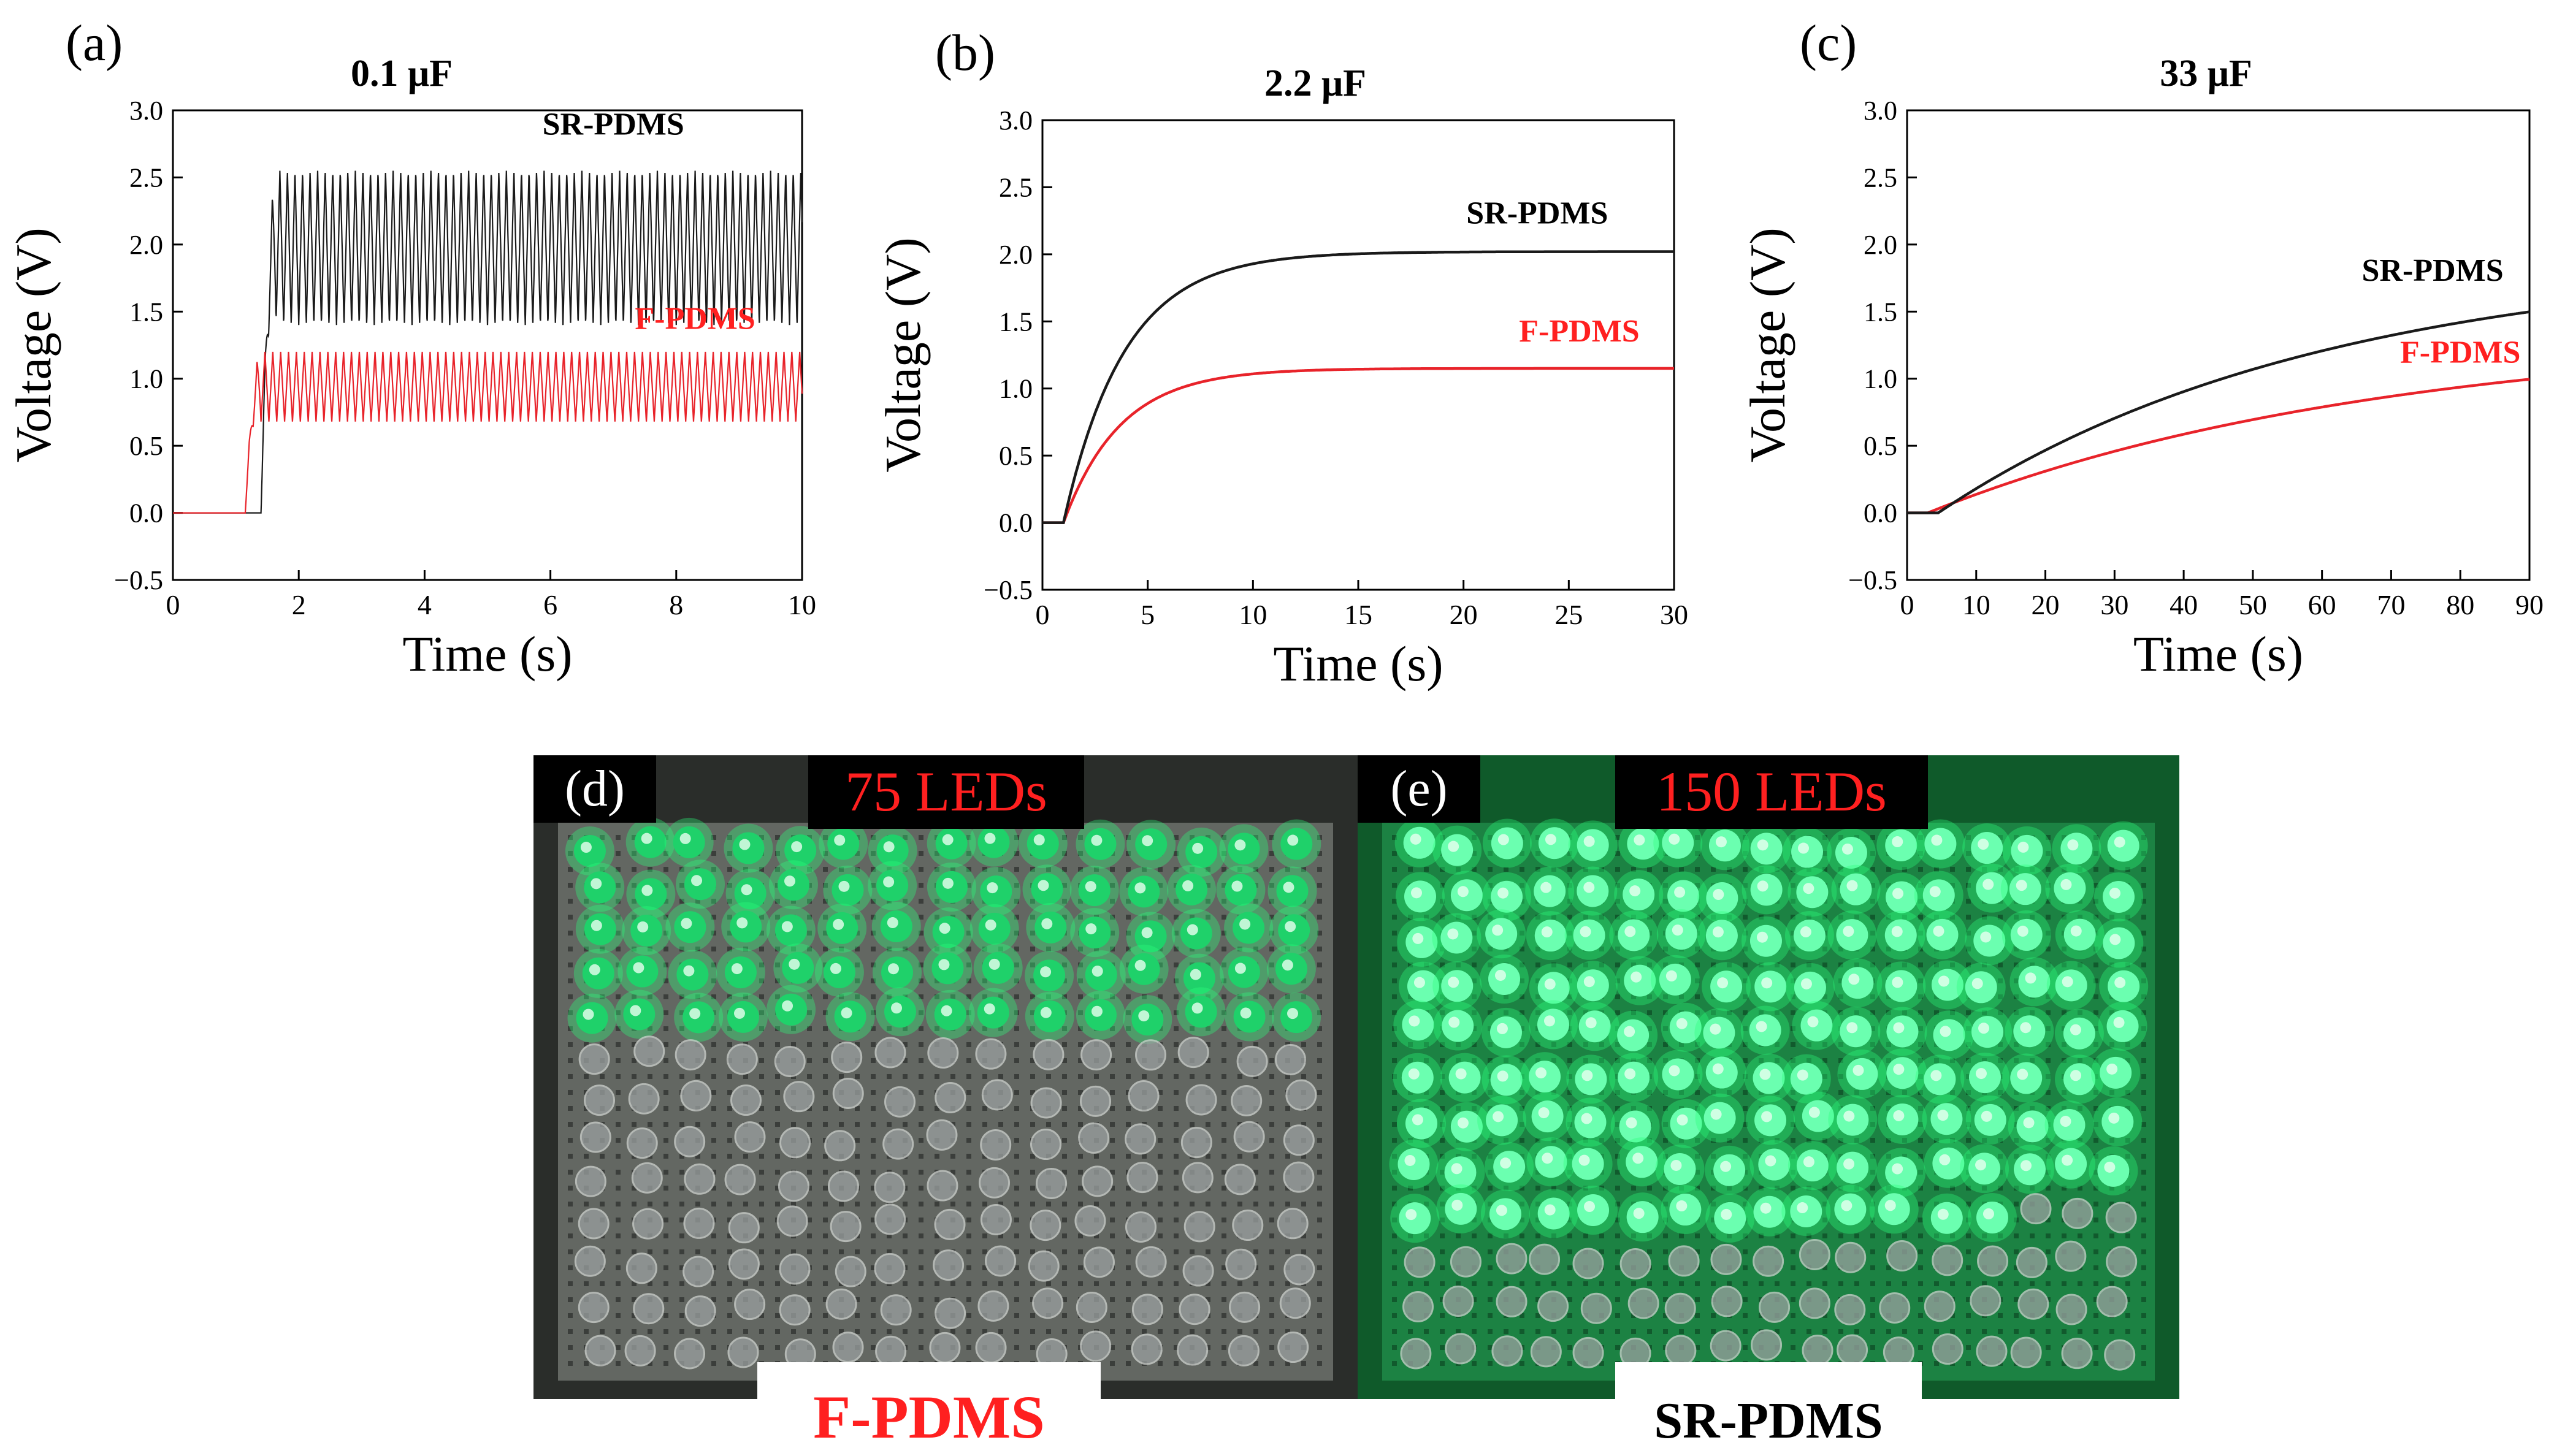 The width and height of the screenshot is (2554, 1456). I want to click on y-tick-label: 0.5, so click(146, 446).